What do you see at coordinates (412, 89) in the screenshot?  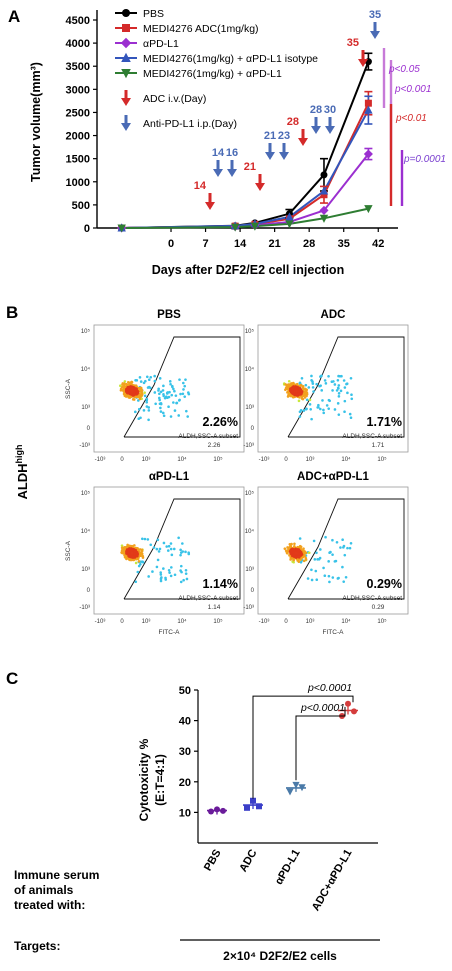 I see `a-pvalue-label: p<0.001` at bounding box center [412, 89].